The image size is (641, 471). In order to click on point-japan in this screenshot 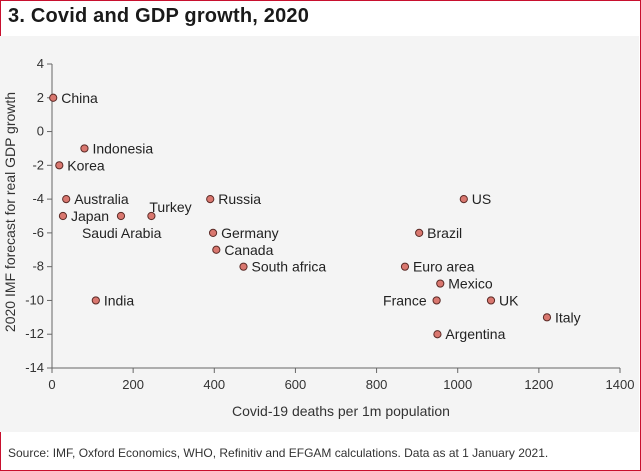, I will do `click(63, 216)`.